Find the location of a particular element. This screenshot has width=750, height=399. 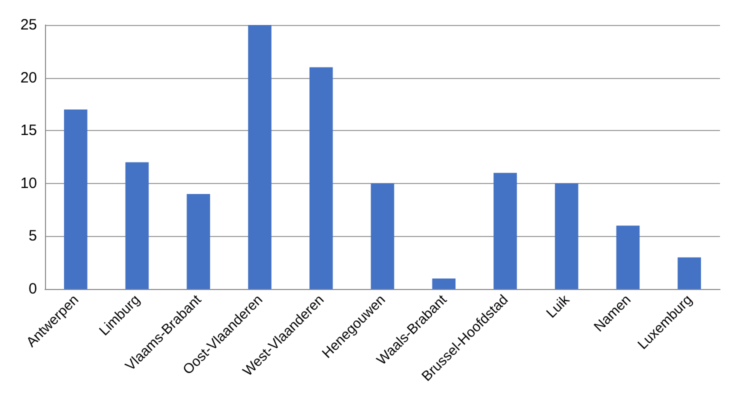

y-tick-label: 5 is located at coordinates (32, 236).